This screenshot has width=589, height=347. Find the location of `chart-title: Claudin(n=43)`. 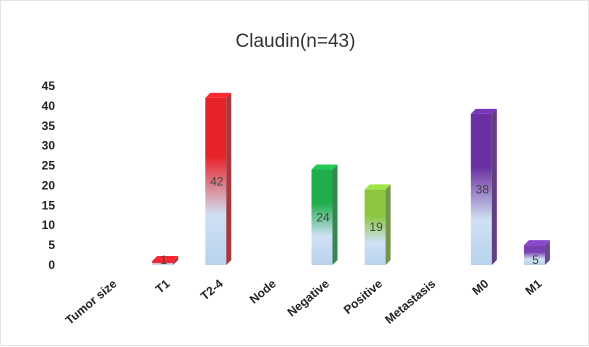

chart-title: Claudin(n=43) is located at coordinates (295, 41).